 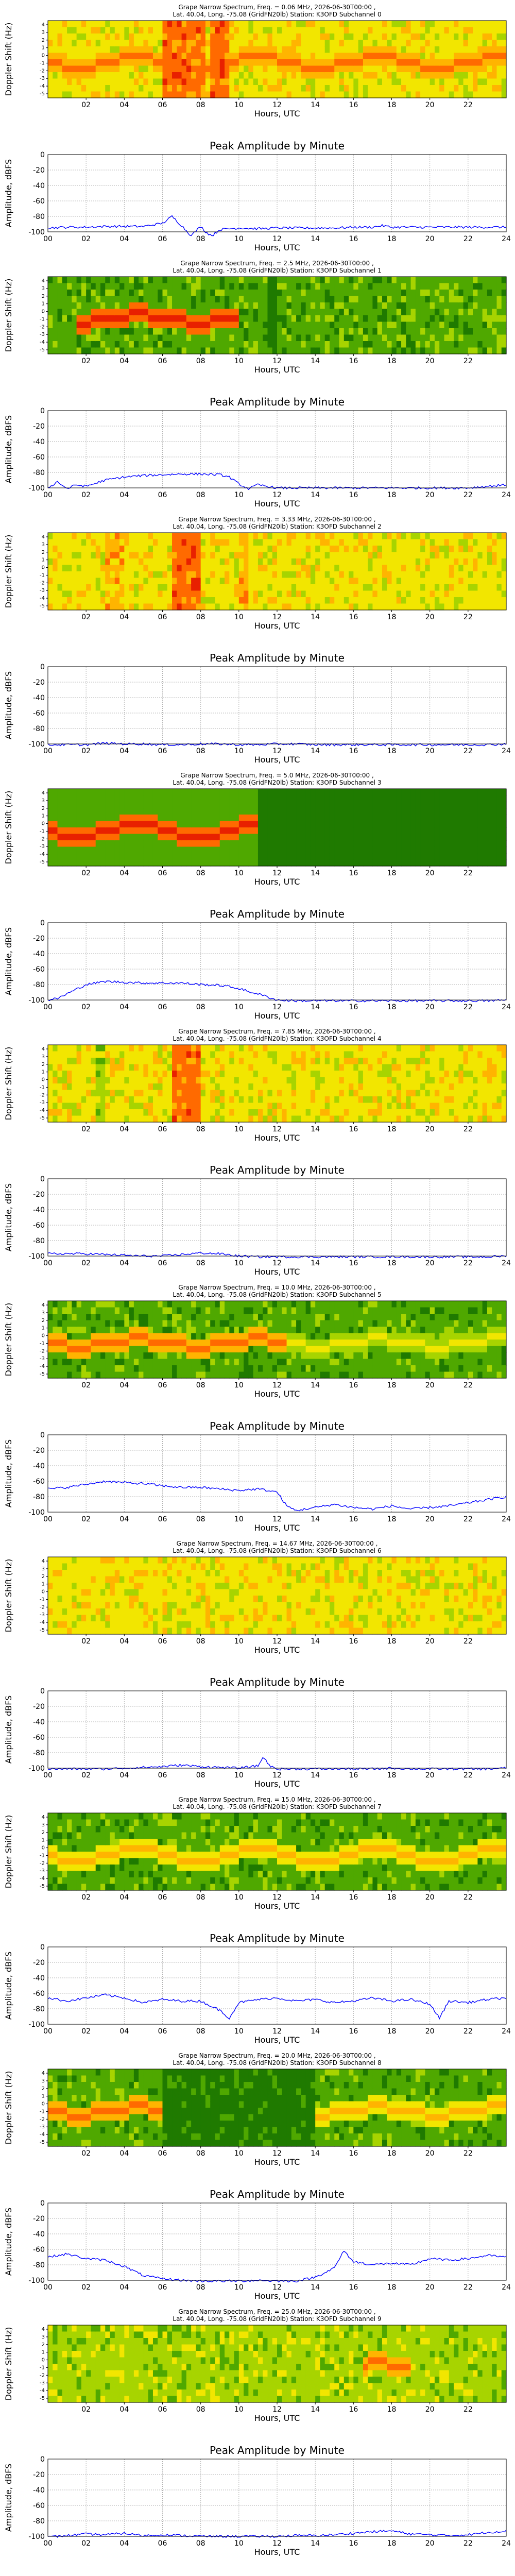 I want to click on doppler-tick-label: -2, so click(x=42, y=583).